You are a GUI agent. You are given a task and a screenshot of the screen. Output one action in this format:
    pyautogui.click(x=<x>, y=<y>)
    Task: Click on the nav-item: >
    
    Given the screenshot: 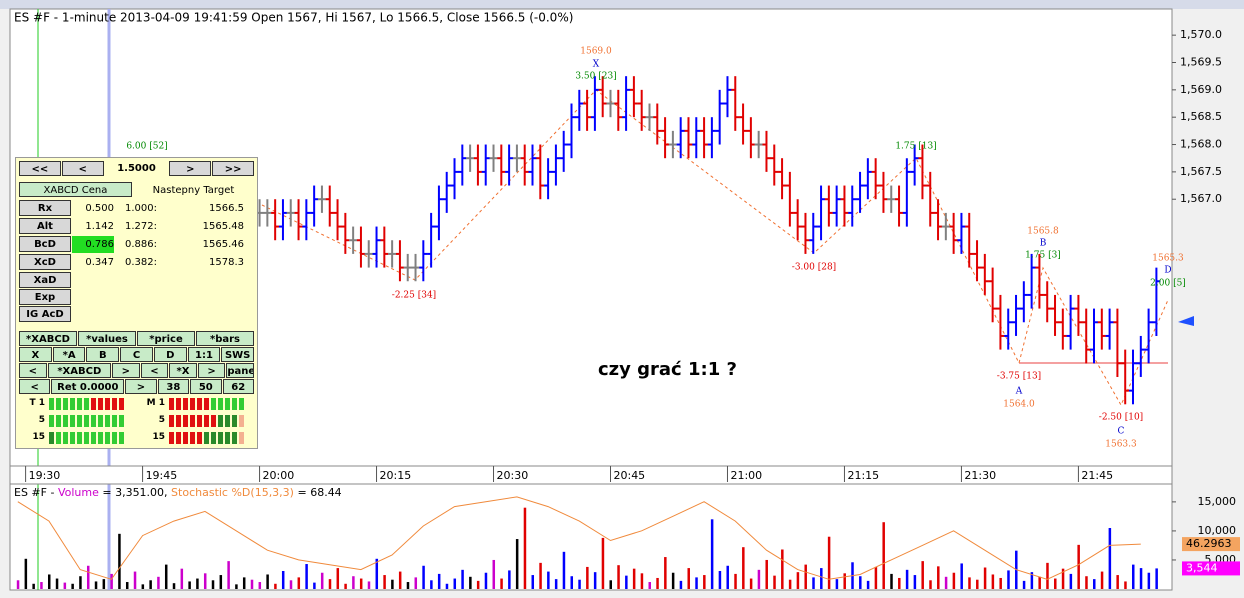 What is the action you would take?
    pyautogui.click(x=190, y=168)
    